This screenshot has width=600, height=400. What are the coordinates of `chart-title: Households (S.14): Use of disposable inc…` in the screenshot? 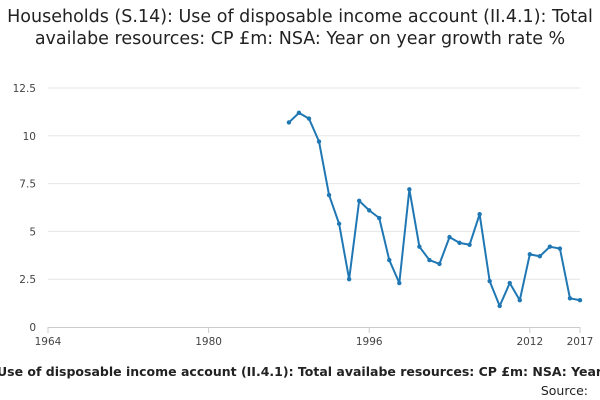 It's located at (300, 28).